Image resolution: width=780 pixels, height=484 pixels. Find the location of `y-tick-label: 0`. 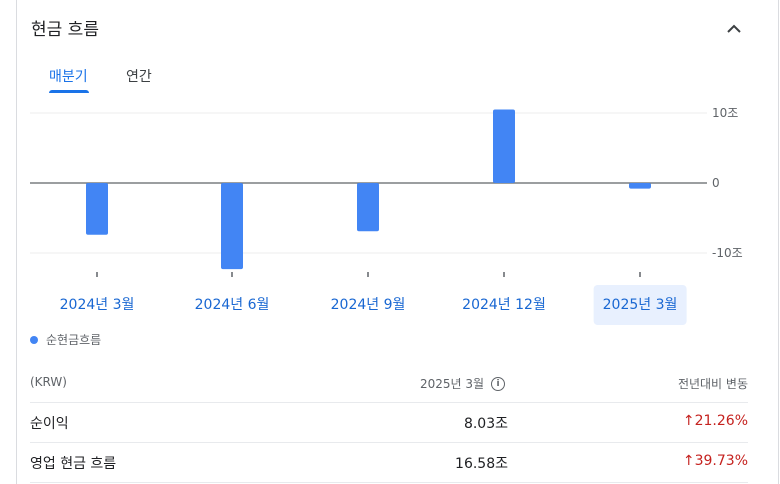

y-tick-label: 0 is located at coordinates (716, 183).